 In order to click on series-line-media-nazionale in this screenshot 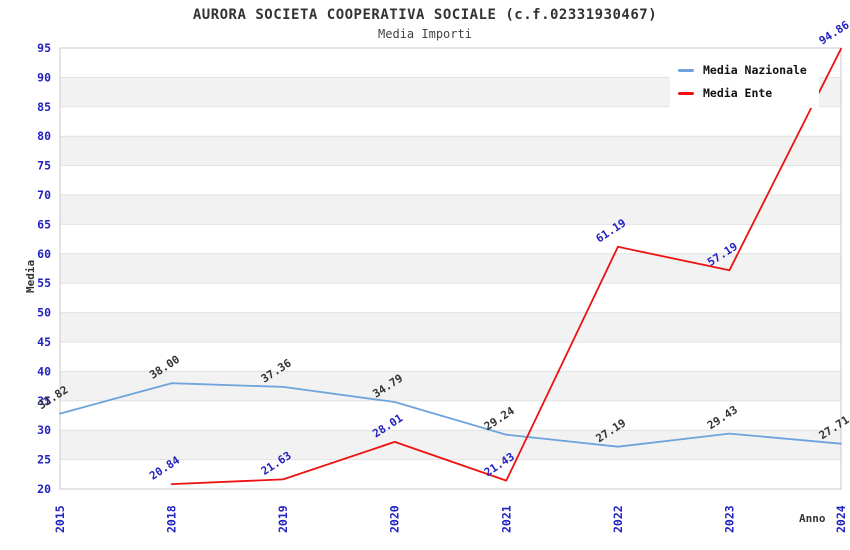, I will do `click(450, 415)`.